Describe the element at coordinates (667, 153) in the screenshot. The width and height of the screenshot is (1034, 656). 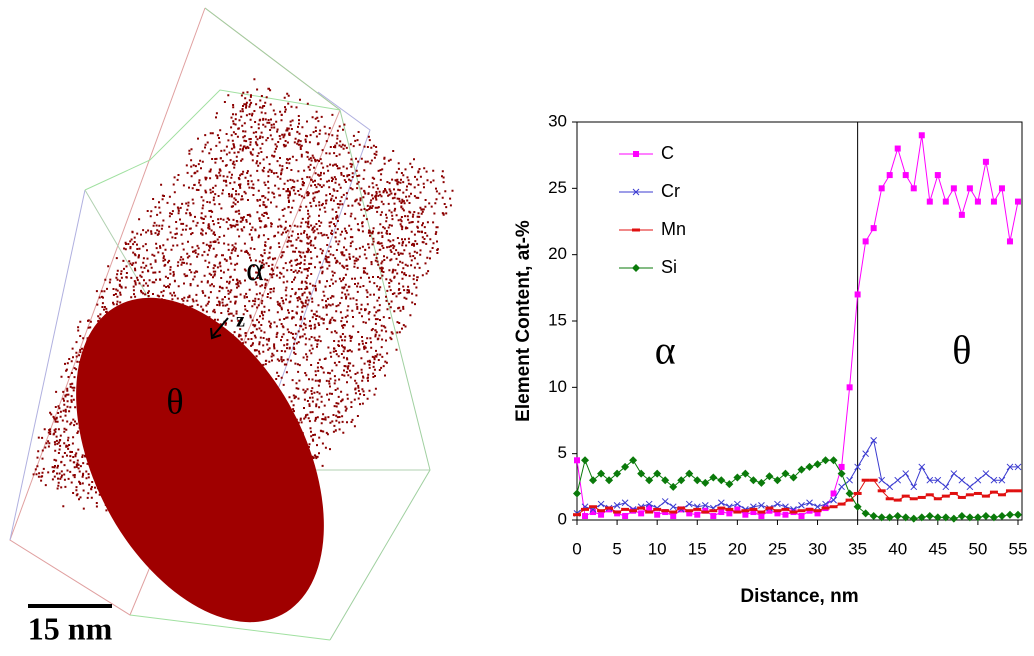
I see `legend-label: C` at that location.